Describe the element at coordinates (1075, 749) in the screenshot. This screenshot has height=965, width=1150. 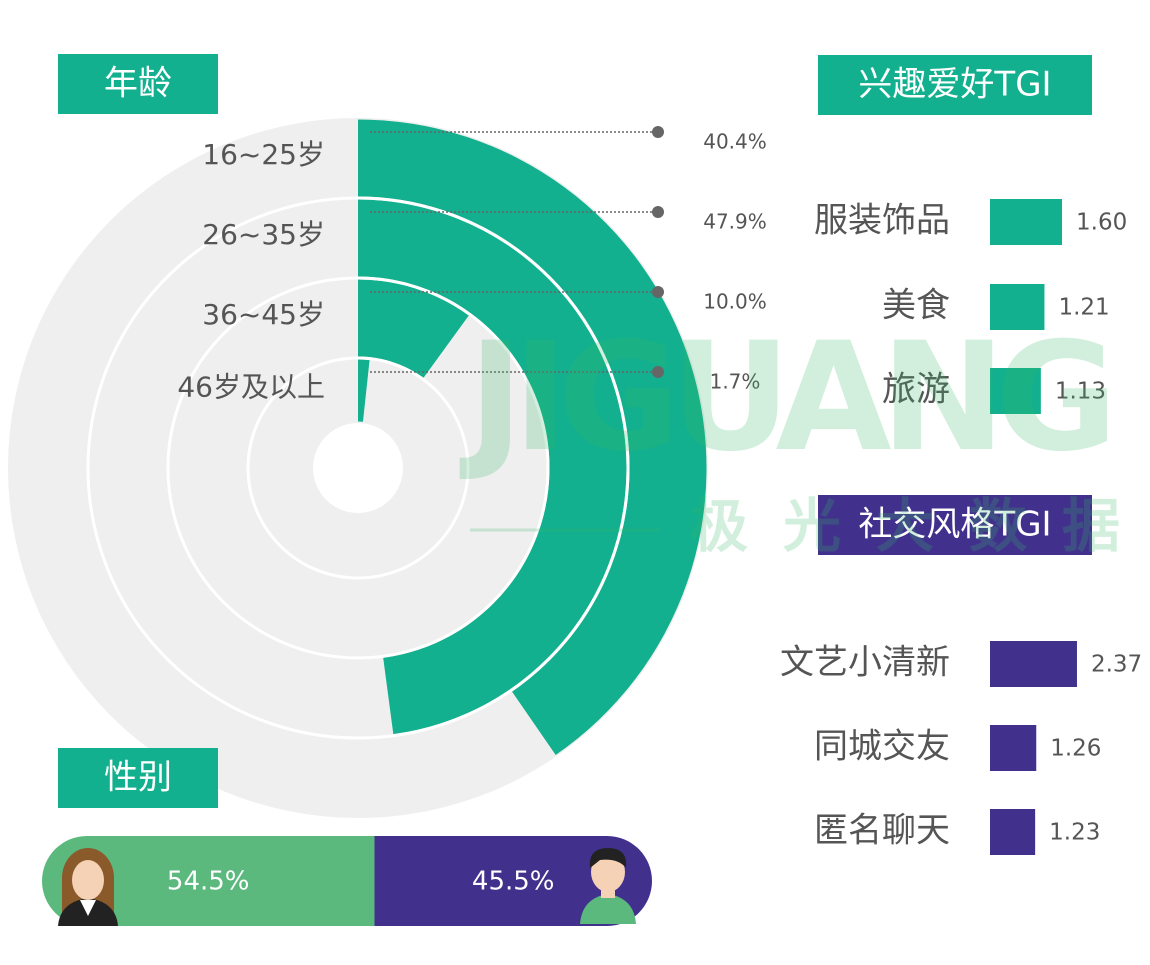
I see `value-label: 1.26` at that location.